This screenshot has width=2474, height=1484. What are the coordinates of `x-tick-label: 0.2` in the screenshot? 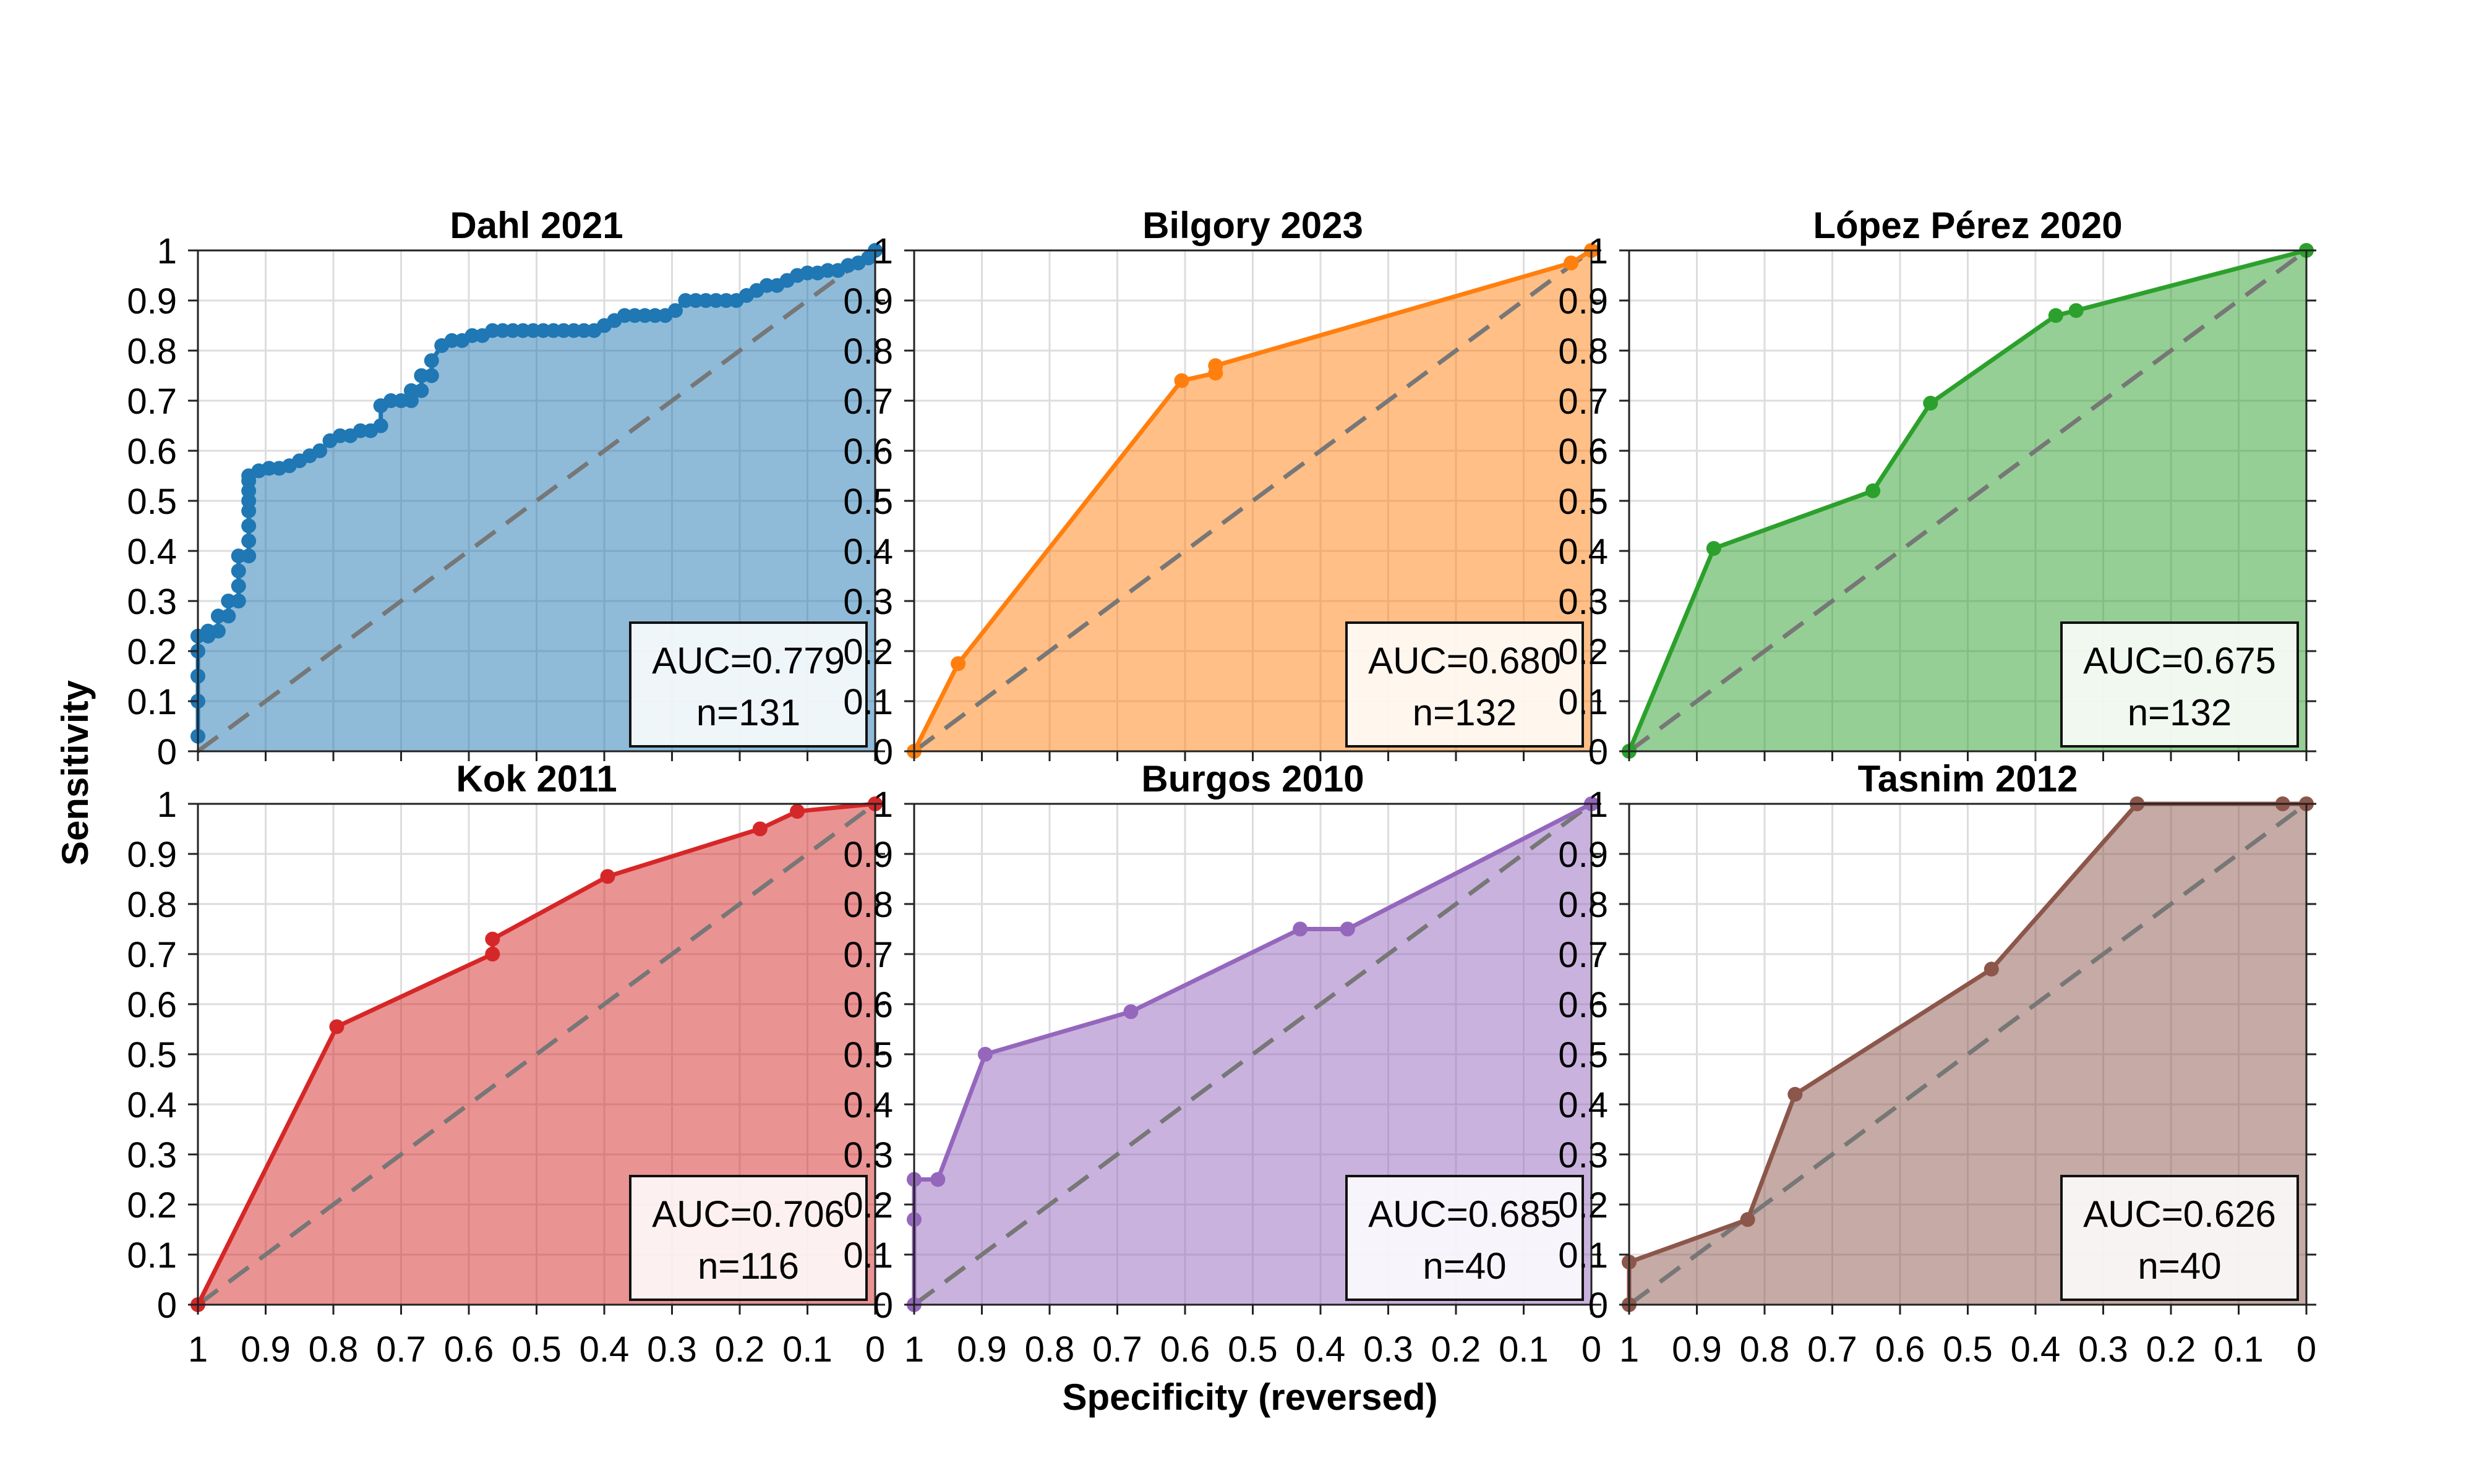 It's located at (1456, 1349).